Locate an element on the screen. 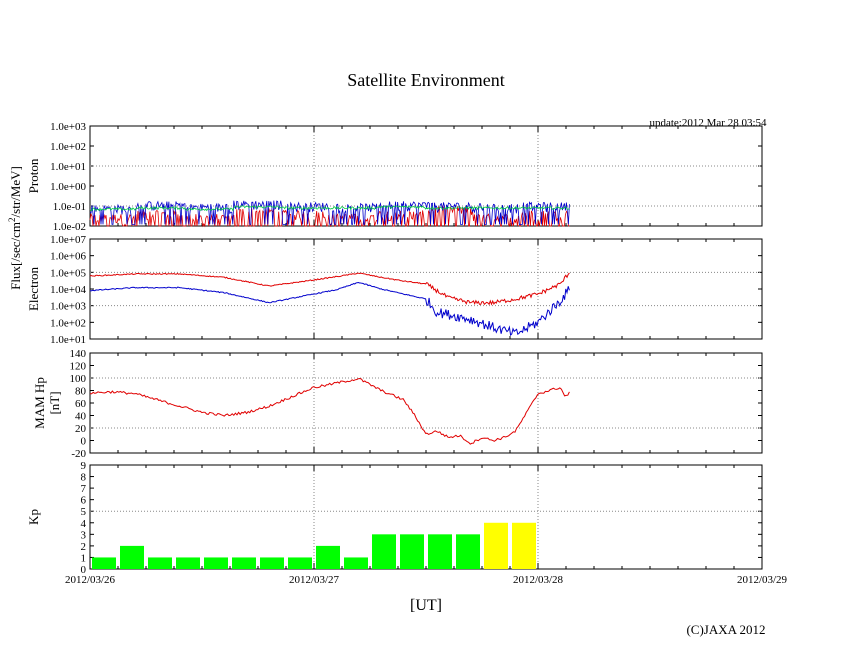 This screenshot has width=846, height=655. series-electron-blue is located at coordinates (329, 309).